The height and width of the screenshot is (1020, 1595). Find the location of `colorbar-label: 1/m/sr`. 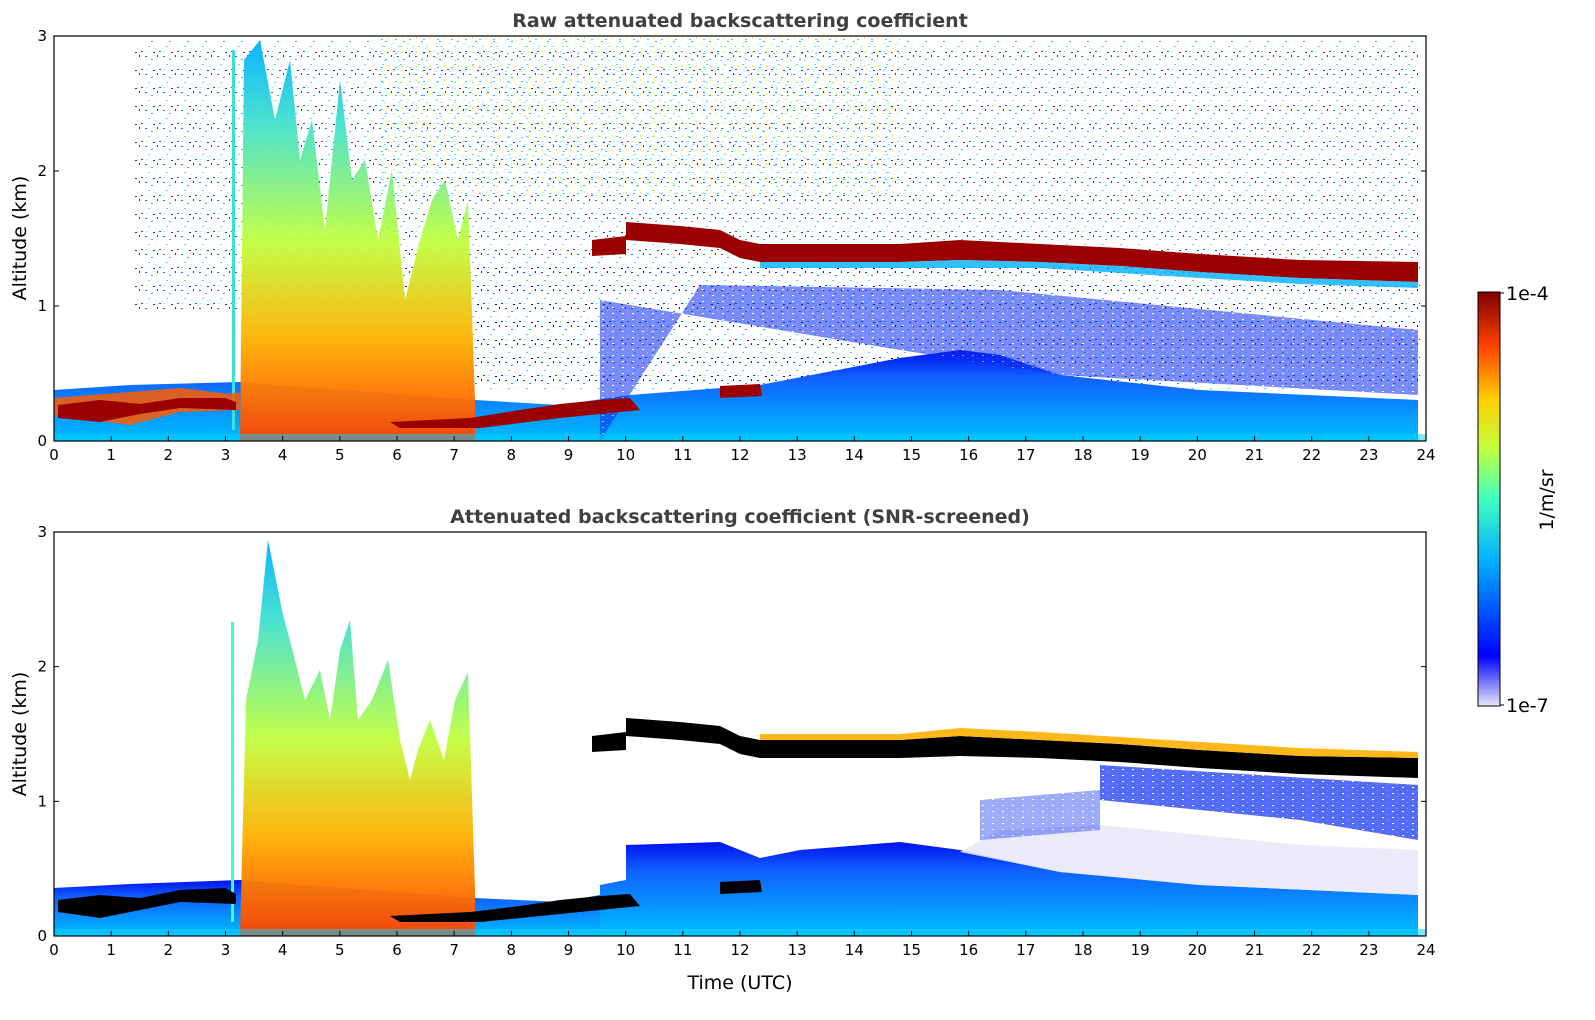

colorbar-label: 1/m/sr is located at coordinates (1547, 499).